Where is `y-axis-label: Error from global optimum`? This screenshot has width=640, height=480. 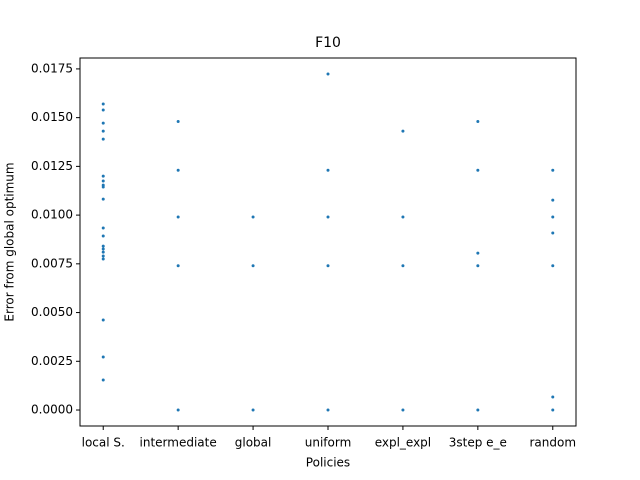
y-axis-label: Error from global optimum is located at coordinates (10, 241).